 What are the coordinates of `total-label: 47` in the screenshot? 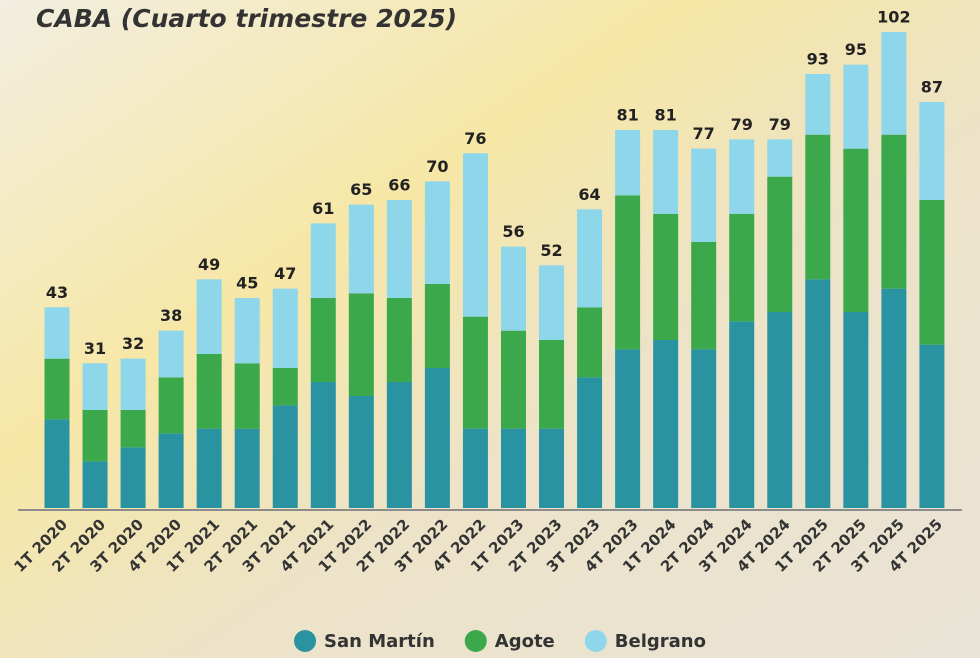 It's located at (285, 273).